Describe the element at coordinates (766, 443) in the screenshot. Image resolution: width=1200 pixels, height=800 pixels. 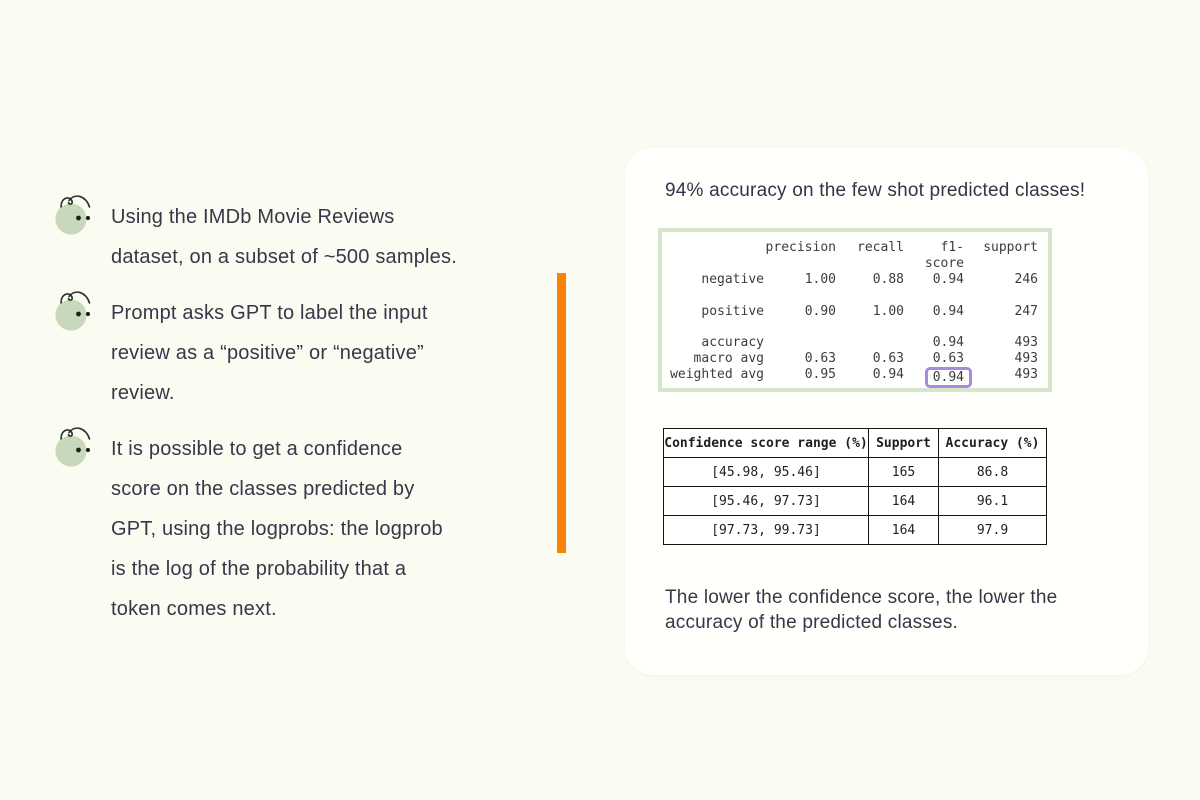
I see `confidence-table-header: Confidence score range (%)` at that location.